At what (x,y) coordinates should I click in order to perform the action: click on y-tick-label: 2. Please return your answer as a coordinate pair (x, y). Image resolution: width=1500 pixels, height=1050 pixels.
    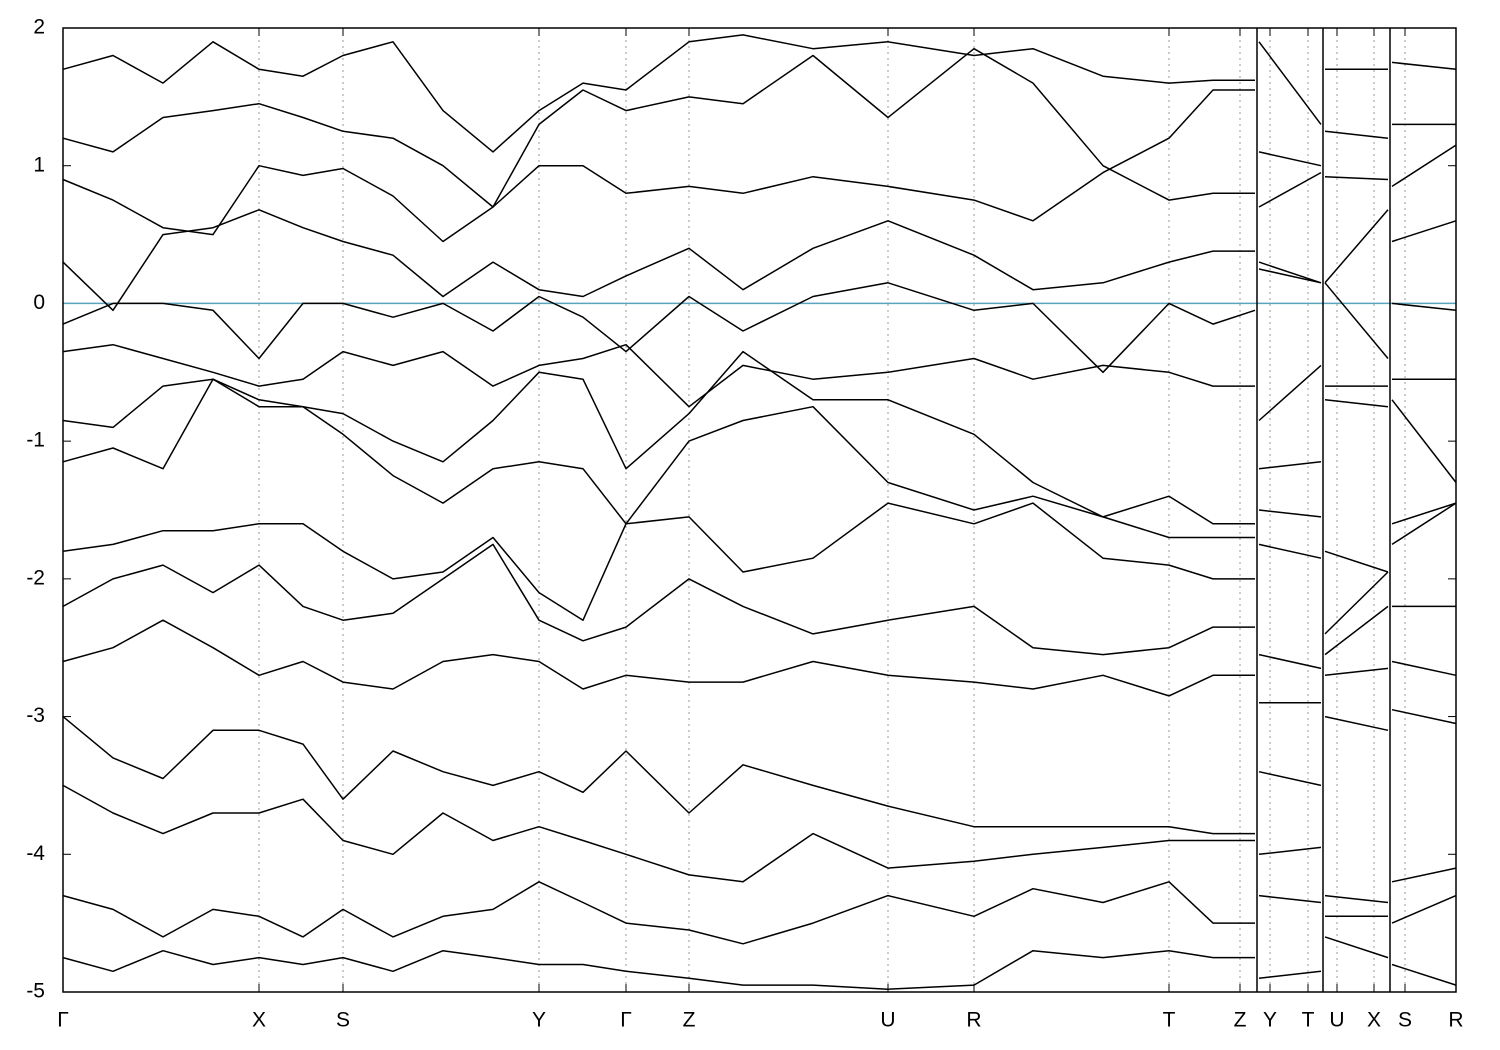
    Looking at the image, I should click on (39, 27).